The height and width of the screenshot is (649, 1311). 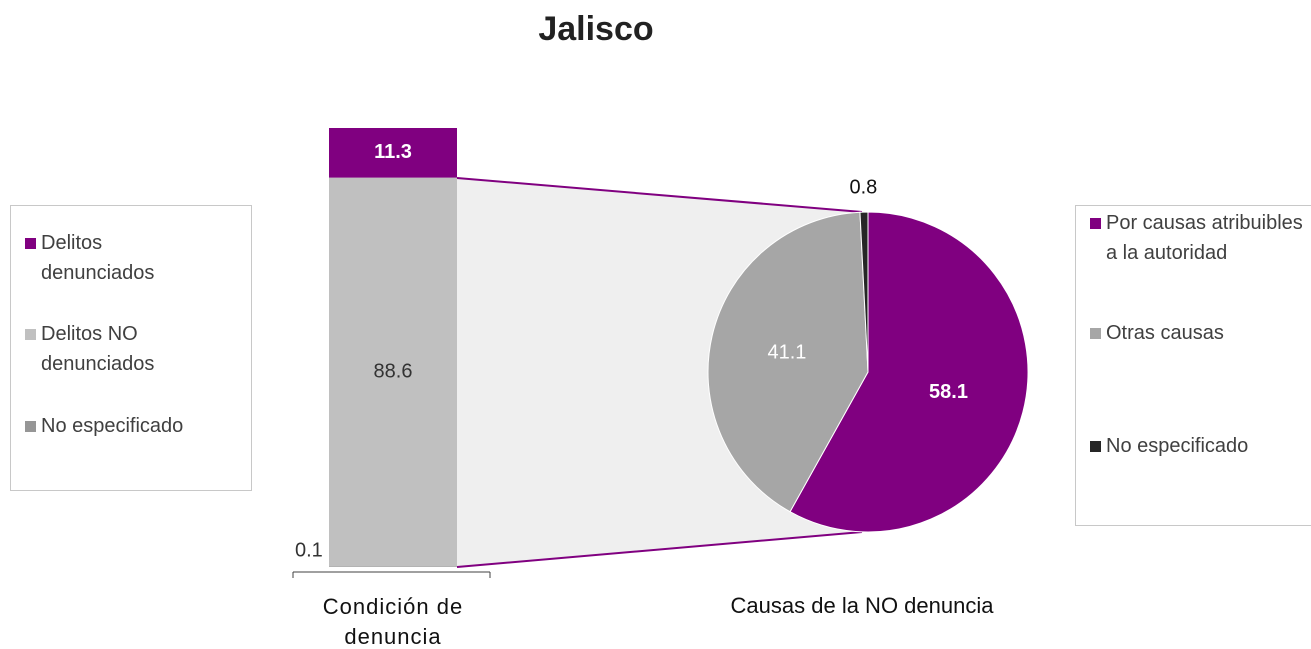 I want to click on x-tick-label-line: denuncia, so click(x=392, y=636).